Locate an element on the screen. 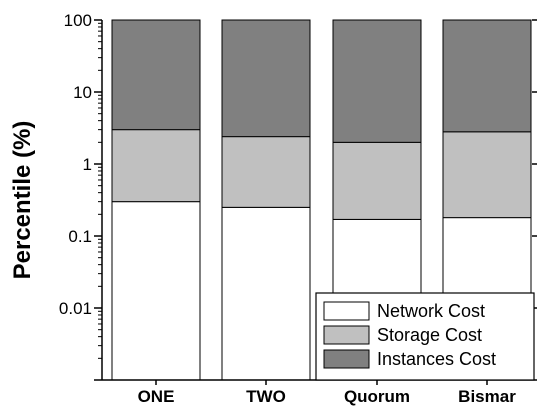 This screenshot has width=537, height=408. bar-quorum-storage-cost is located at coordinates (377, 180).